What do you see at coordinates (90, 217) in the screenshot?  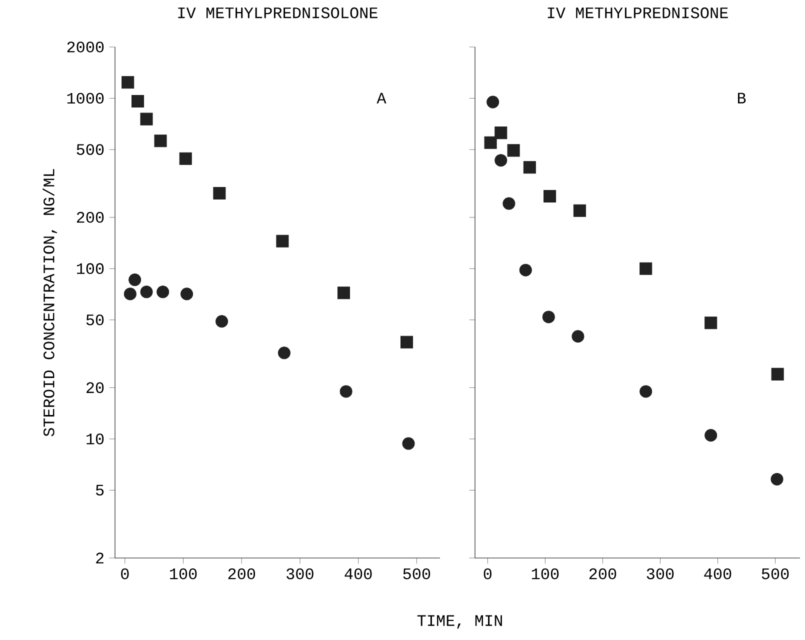 I see `y-tick-label: 200` at bounding box center [90, 217].